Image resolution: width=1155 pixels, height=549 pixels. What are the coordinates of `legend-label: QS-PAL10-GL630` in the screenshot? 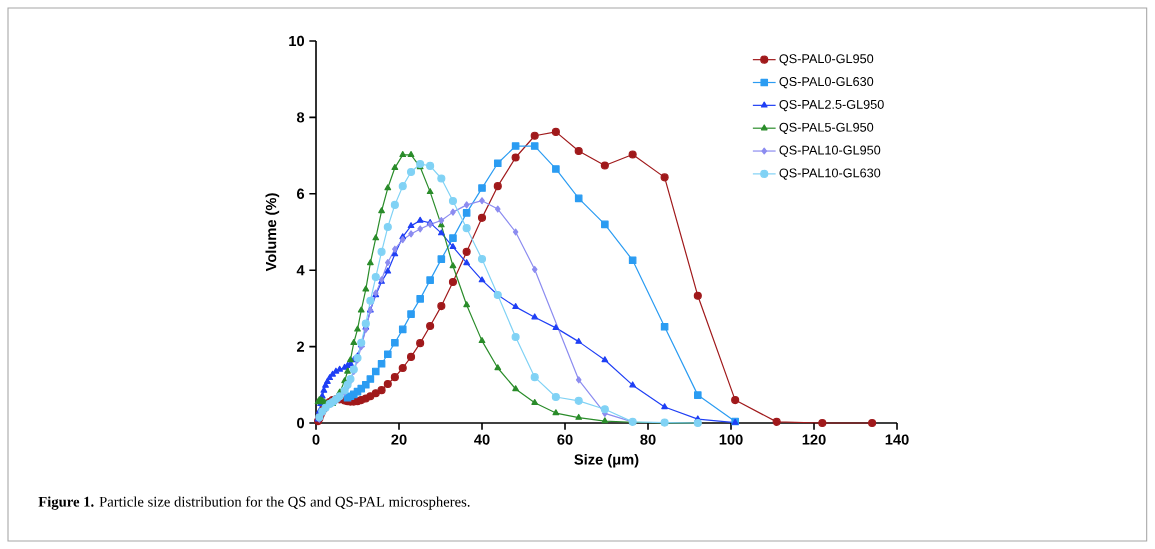 It's located at (830, 174).